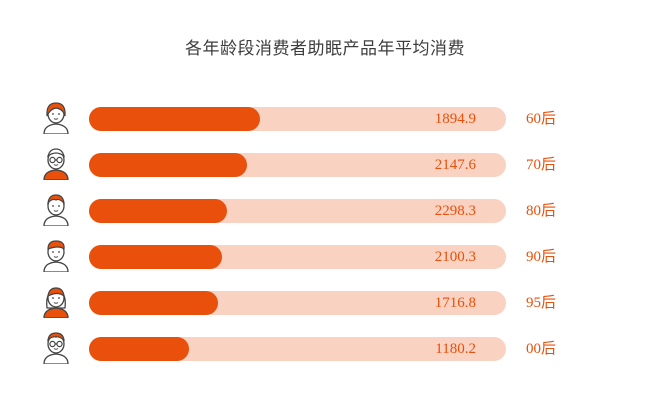  I want to click on bar-value-label: 1716.8, so click(455, 303).